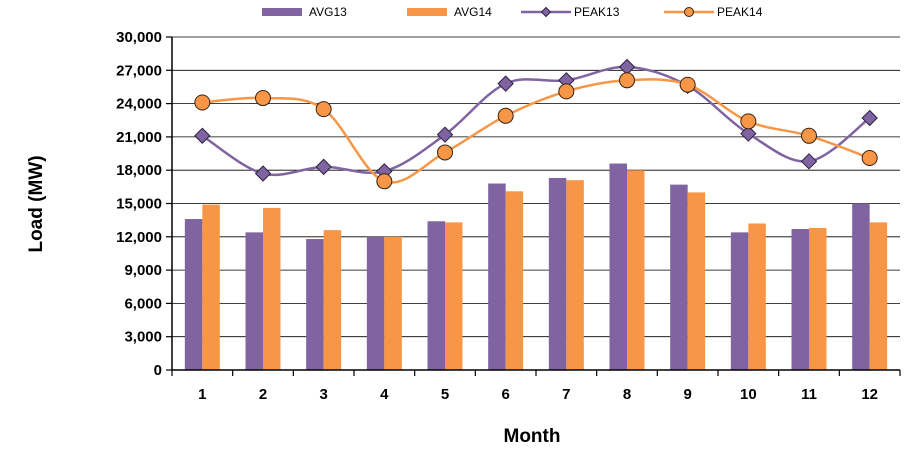  I want to click on x-tick-label: 3, so click(323, 394).